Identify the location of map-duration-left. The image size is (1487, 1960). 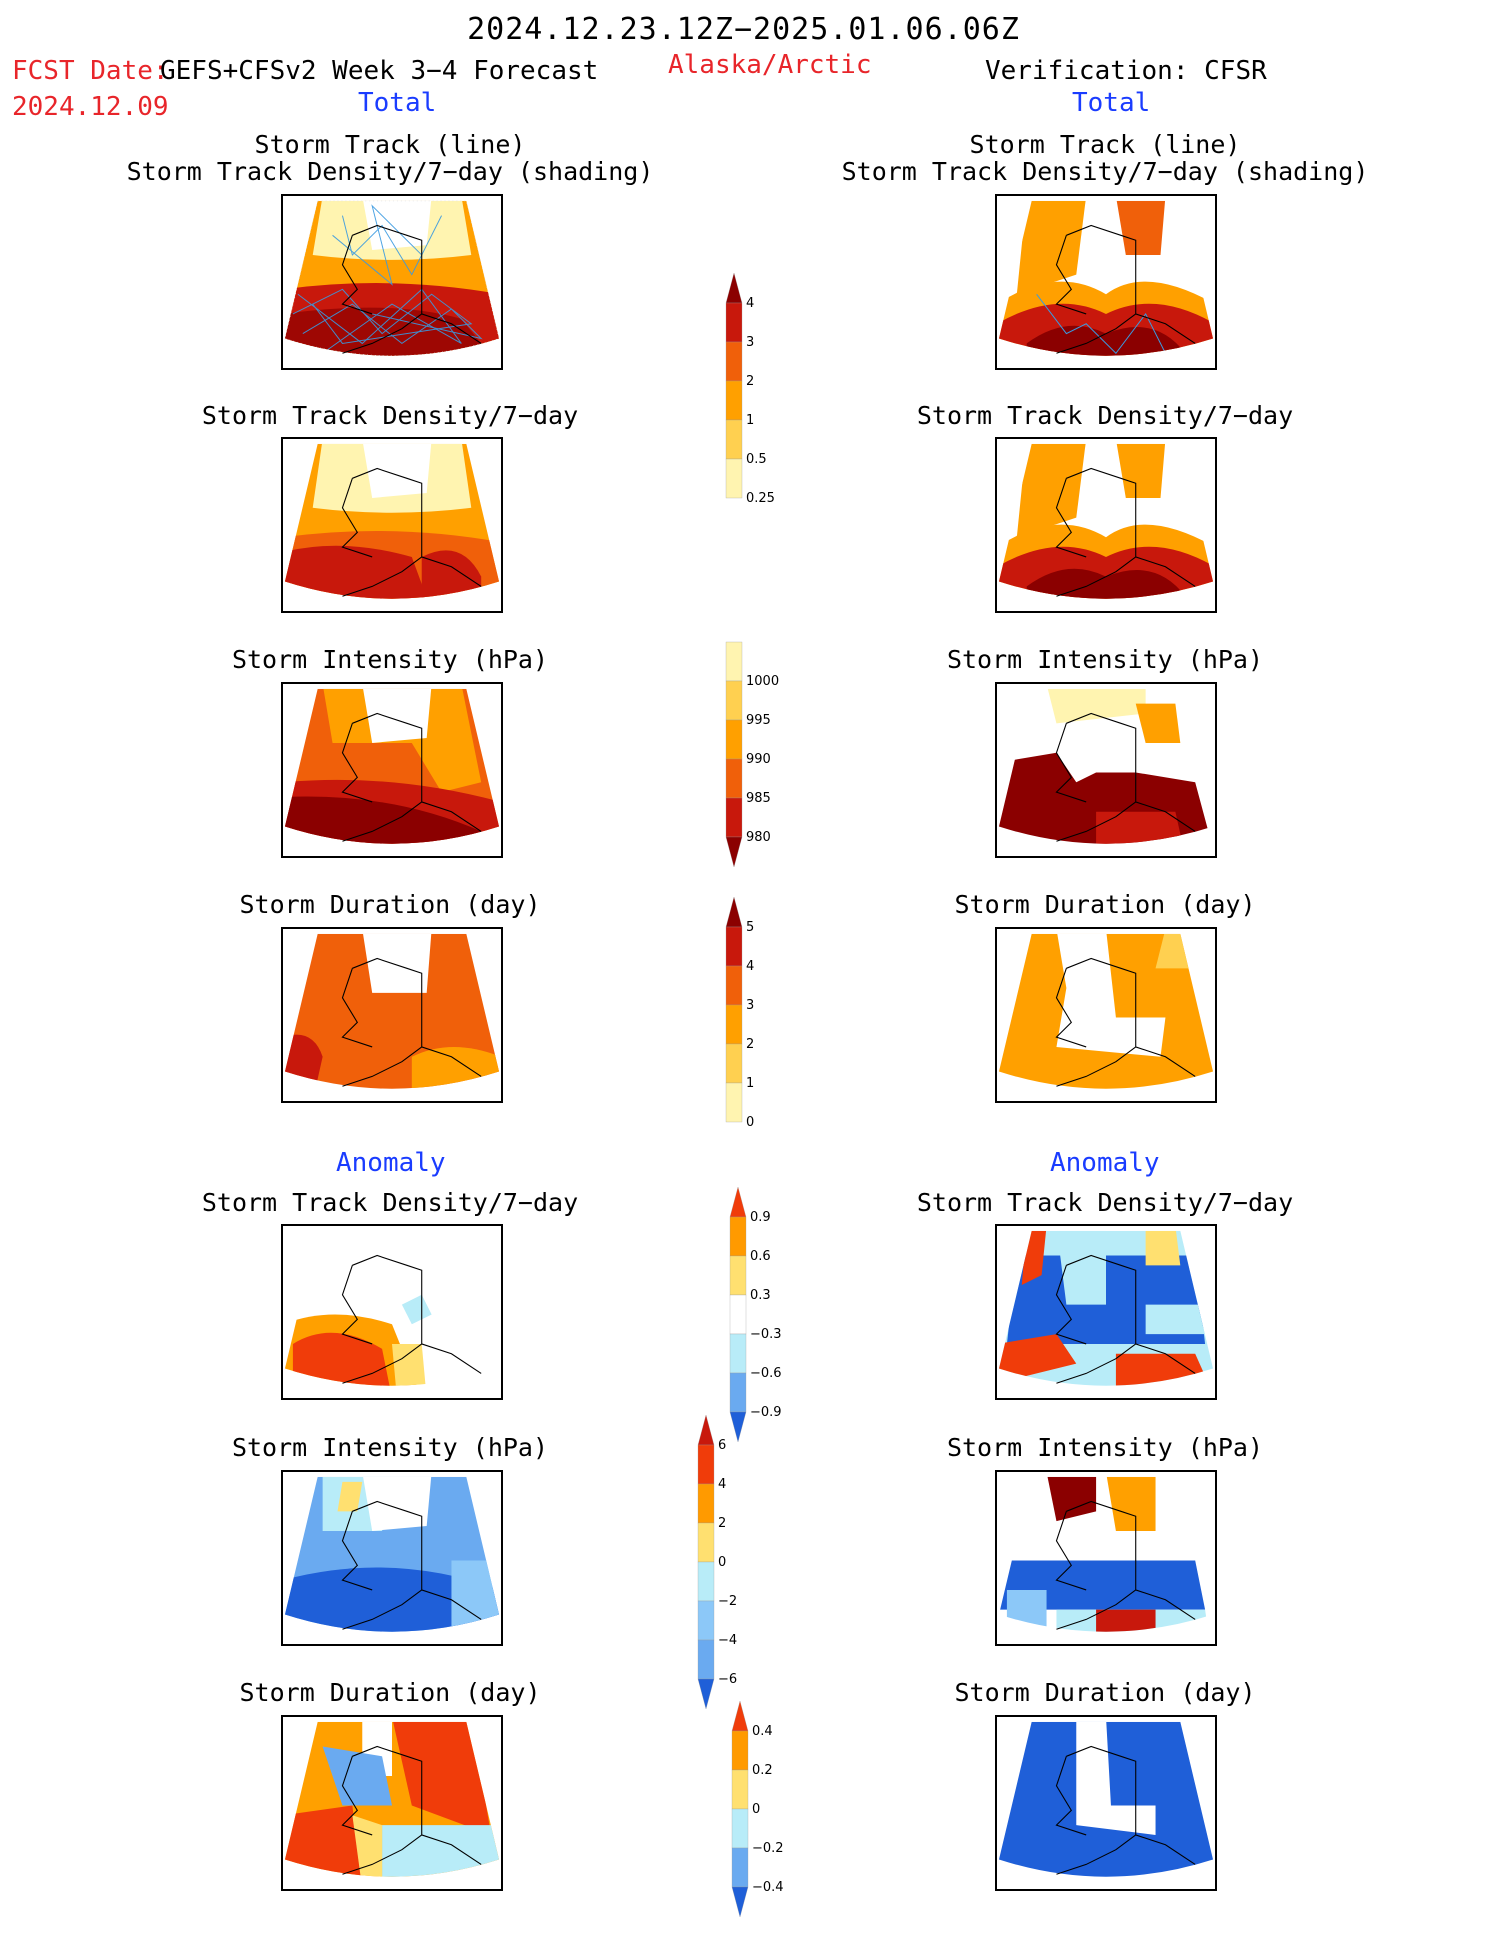
(392, 1015).